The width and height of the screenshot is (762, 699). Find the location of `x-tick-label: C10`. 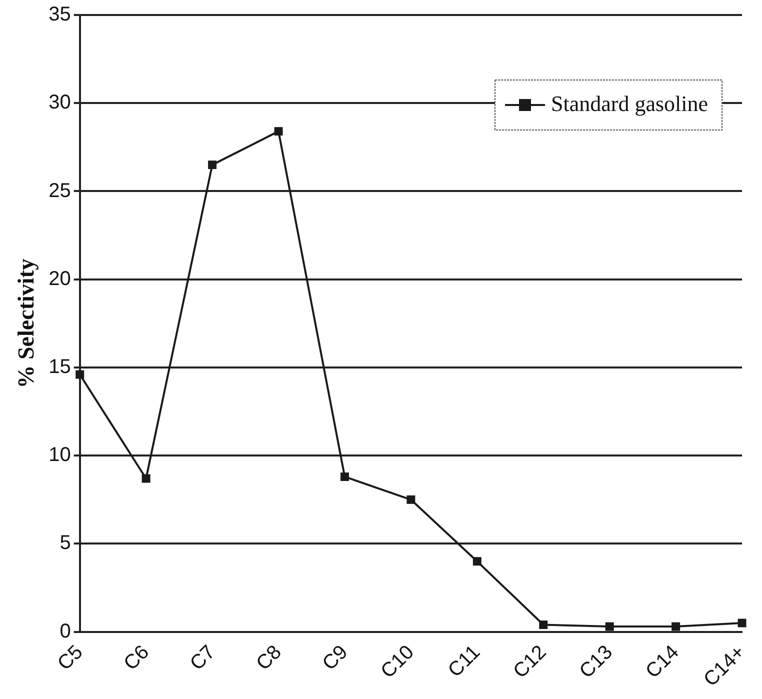

x-tick-label: C10 is located at coordinates (397, 662).